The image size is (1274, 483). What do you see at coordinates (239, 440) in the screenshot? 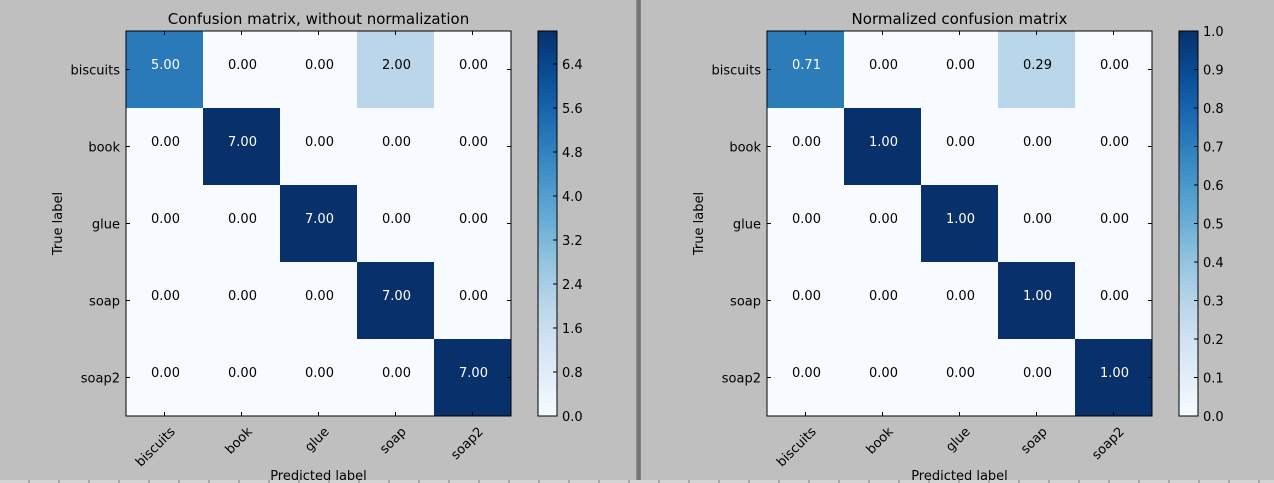
I see `x-tick-label: book` at bounding box center [239, 440].